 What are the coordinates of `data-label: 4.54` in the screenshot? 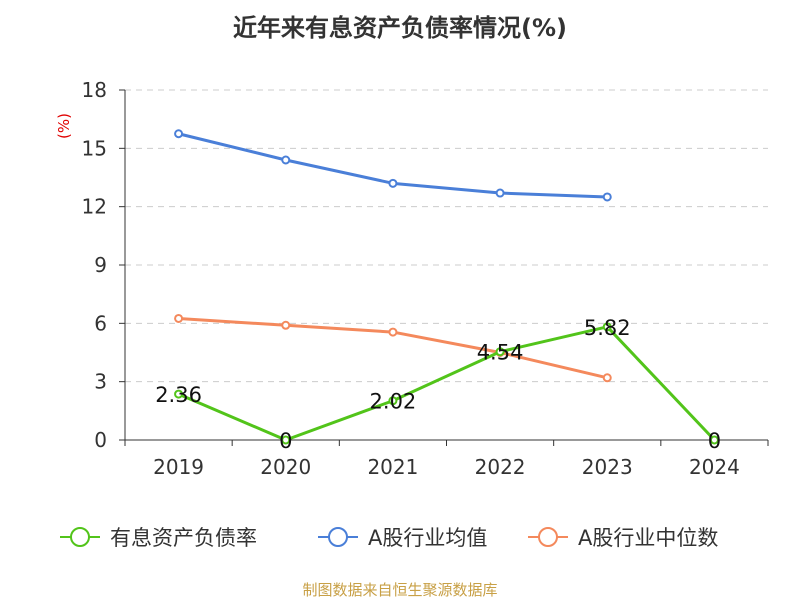 It's located at (500, 353).